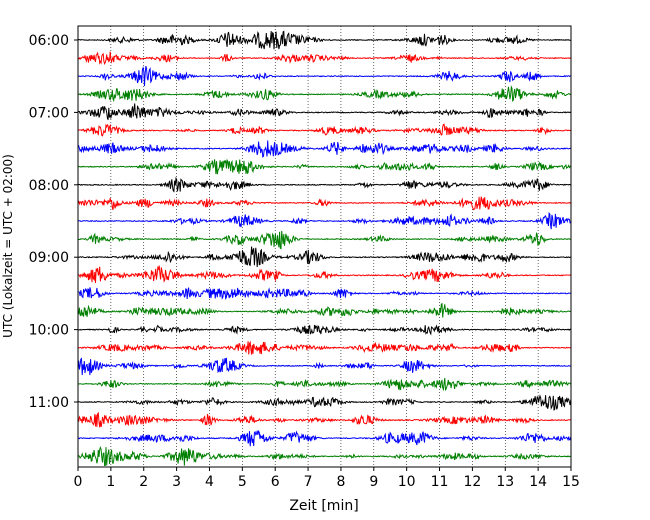  What do you see at coordinates (209, 482) in the screenshot?
I see `x-tick-label: 4` at bounding box center [209, 482].